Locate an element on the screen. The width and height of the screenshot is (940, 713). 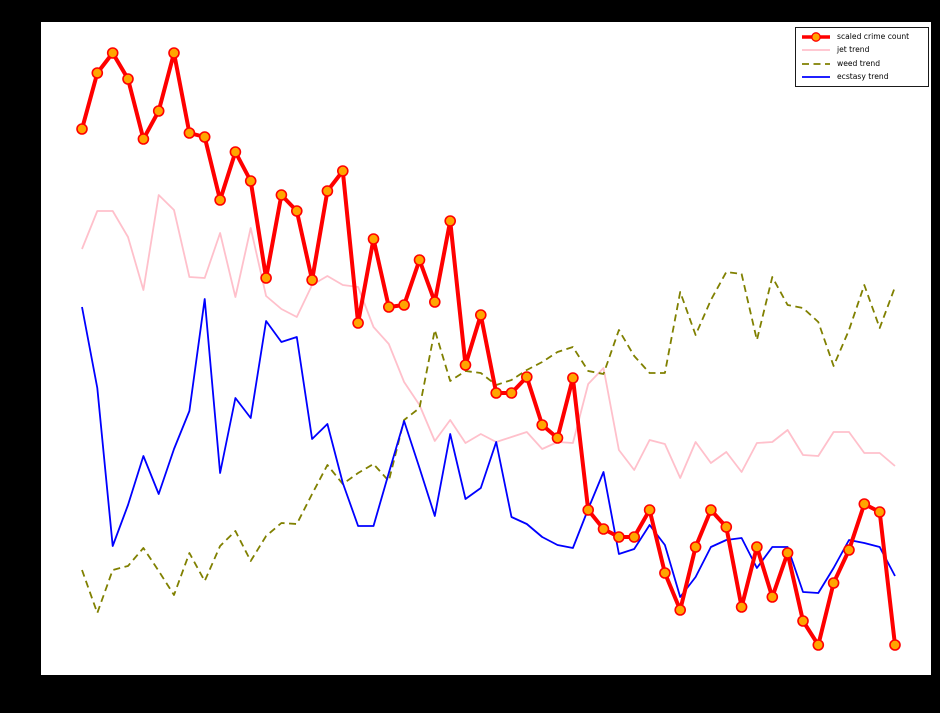
legend-label: ecstasy trend is located at coordinates (863, 77).